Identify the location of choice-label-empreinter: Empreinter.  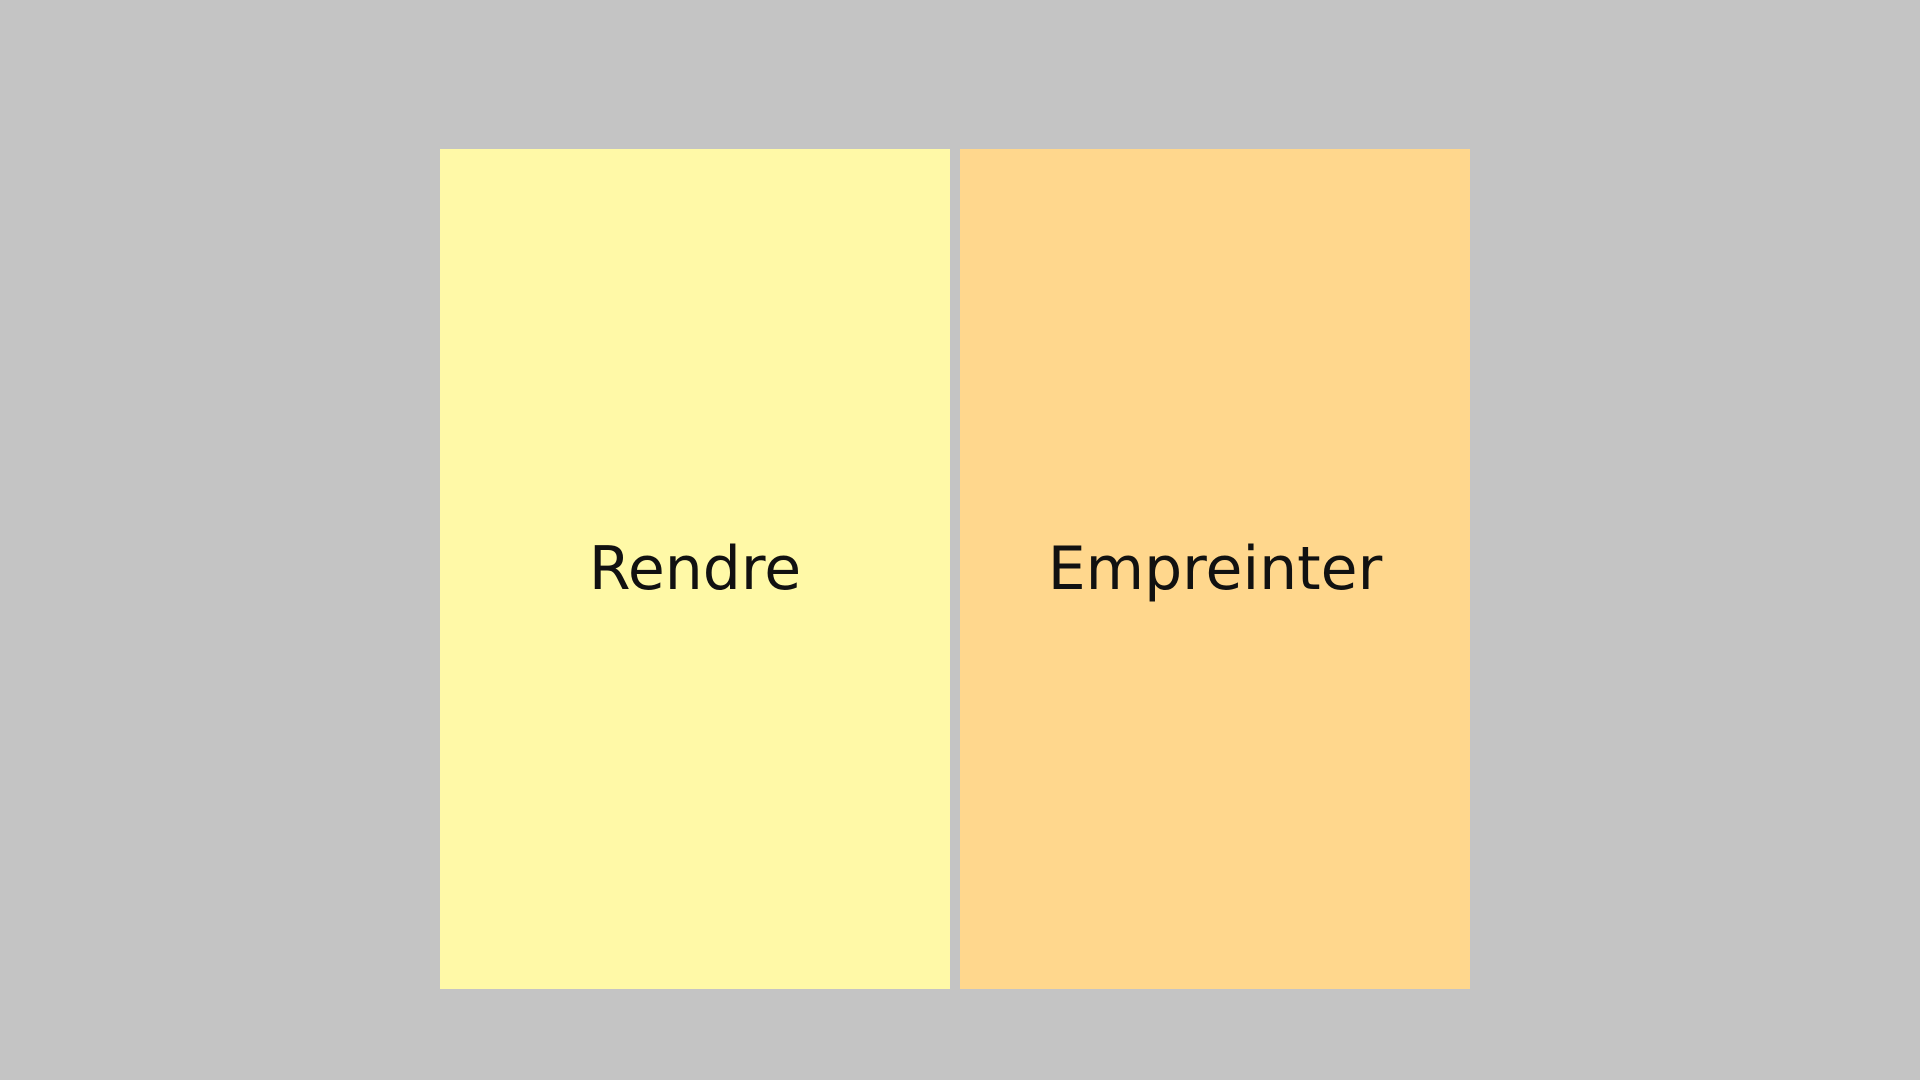
(1215, 569).